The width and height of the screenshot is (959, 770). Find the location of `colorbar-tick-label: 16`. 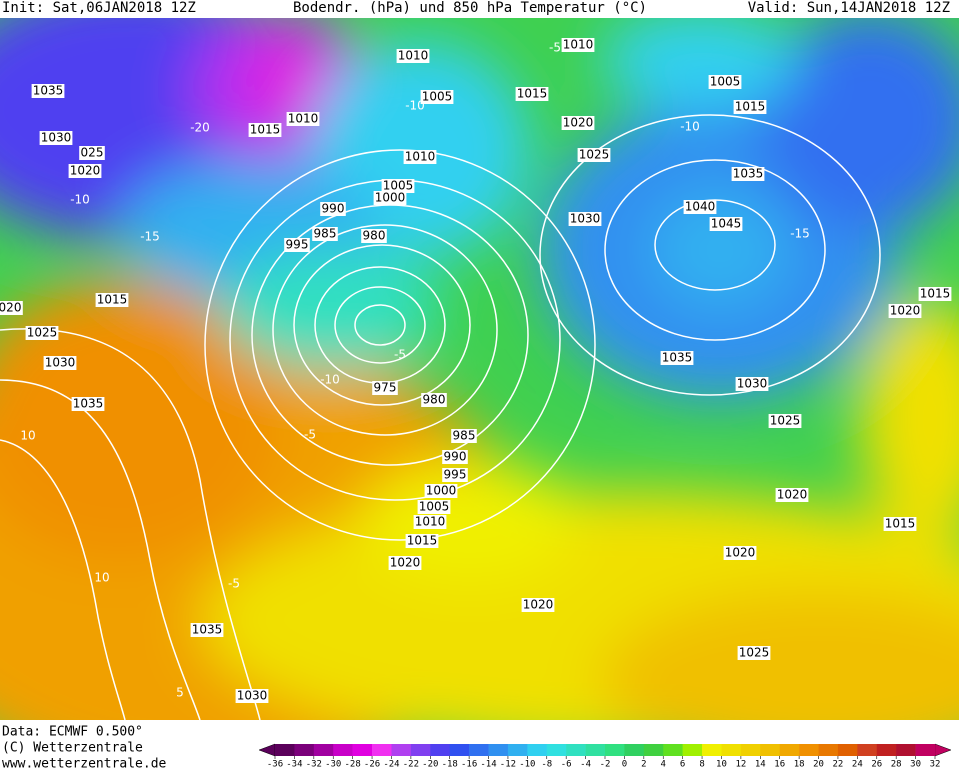

colorbar-tick-label: 16 is located at coordinates (779, 765).